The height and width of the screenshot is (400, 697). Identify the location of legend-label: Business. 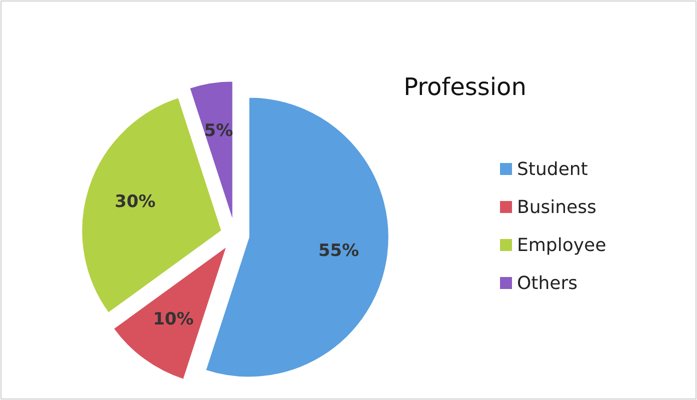
(556, 207).